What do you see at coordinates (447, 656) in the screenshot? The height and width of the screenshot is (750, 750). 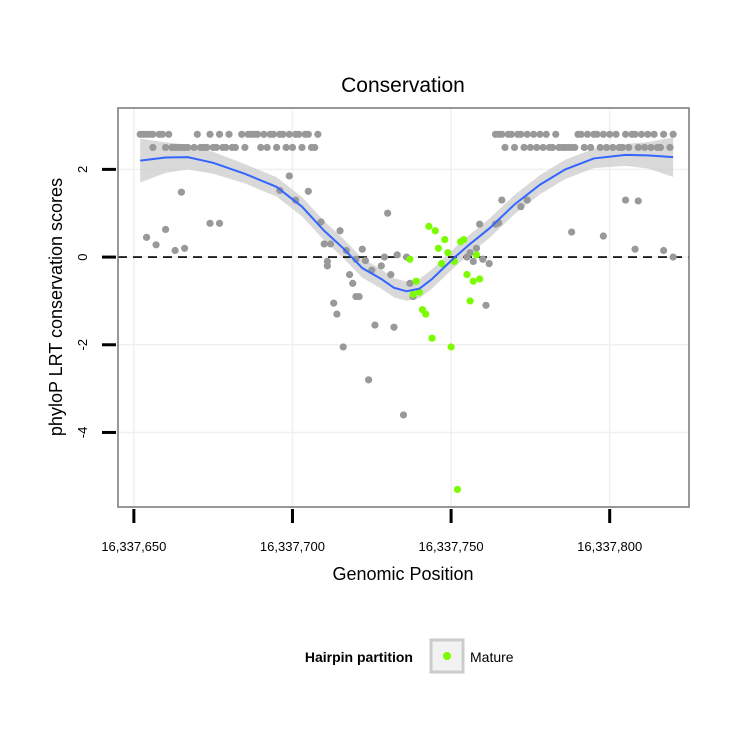 I see `legend-key-box` at bounding box center [447, 656].